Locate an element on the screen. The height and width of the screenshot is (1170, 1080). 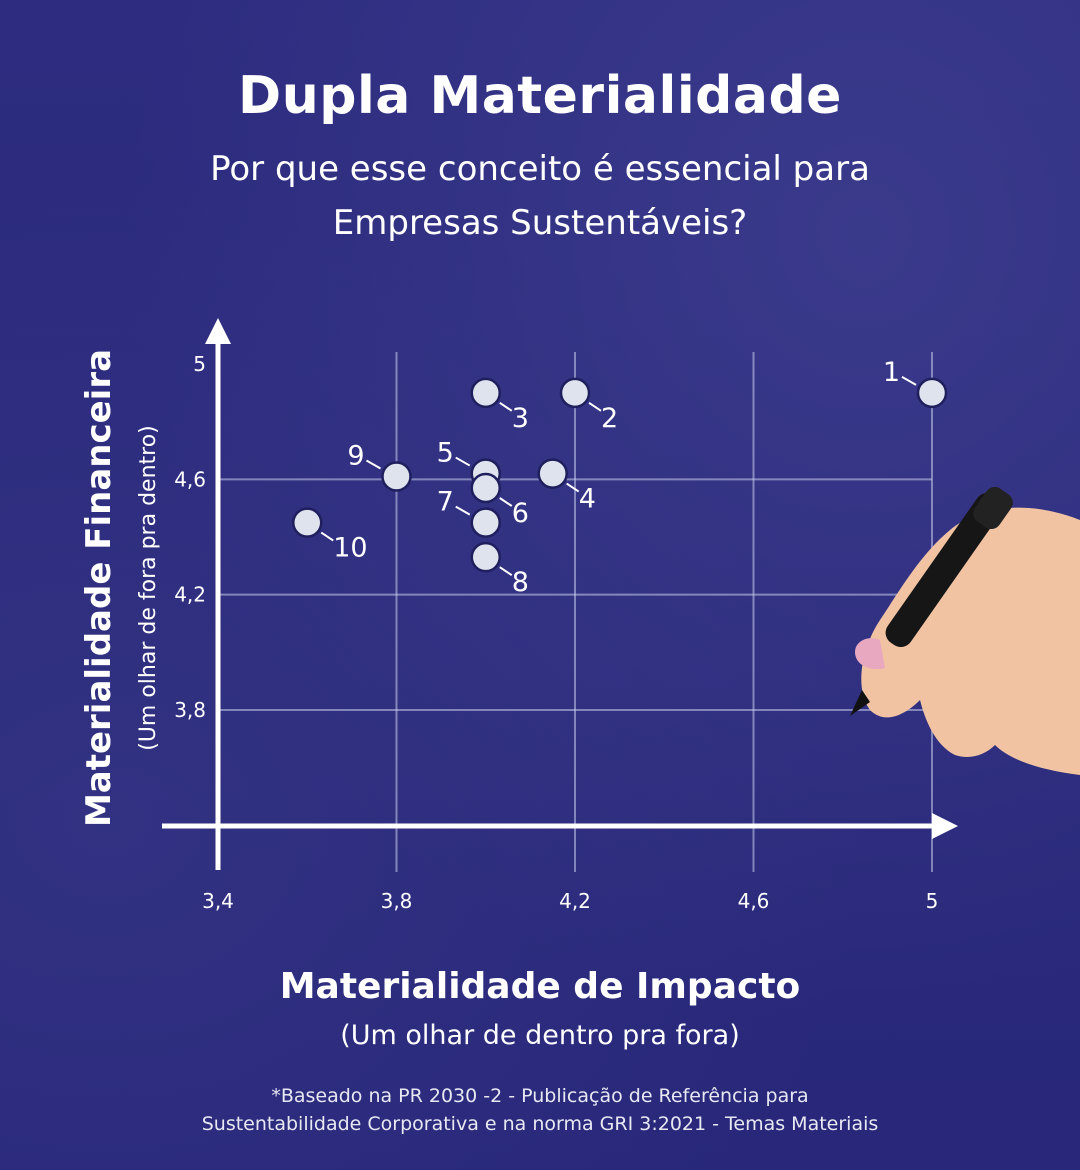
y-tick-label: 3,8 is located at coordinates (190, 710).